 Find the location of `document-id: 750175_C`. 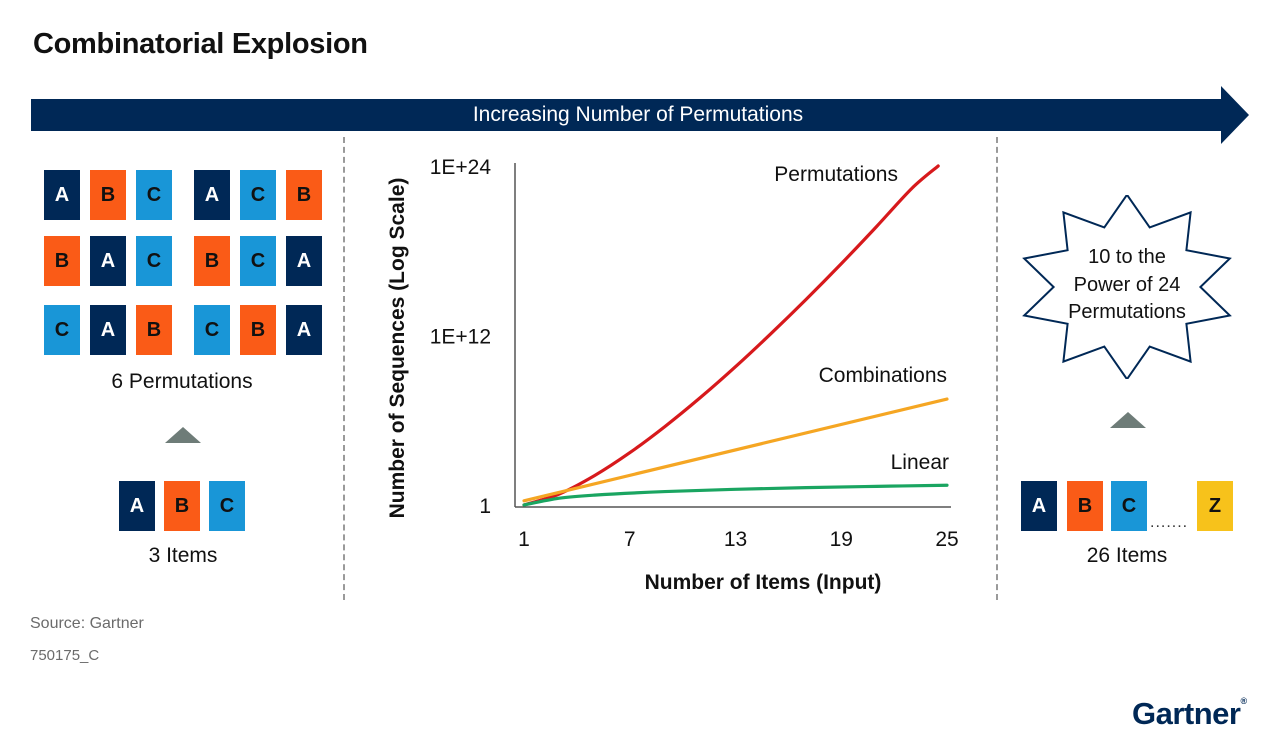

document-id: 750175_C is located at coordinates (65, 655).